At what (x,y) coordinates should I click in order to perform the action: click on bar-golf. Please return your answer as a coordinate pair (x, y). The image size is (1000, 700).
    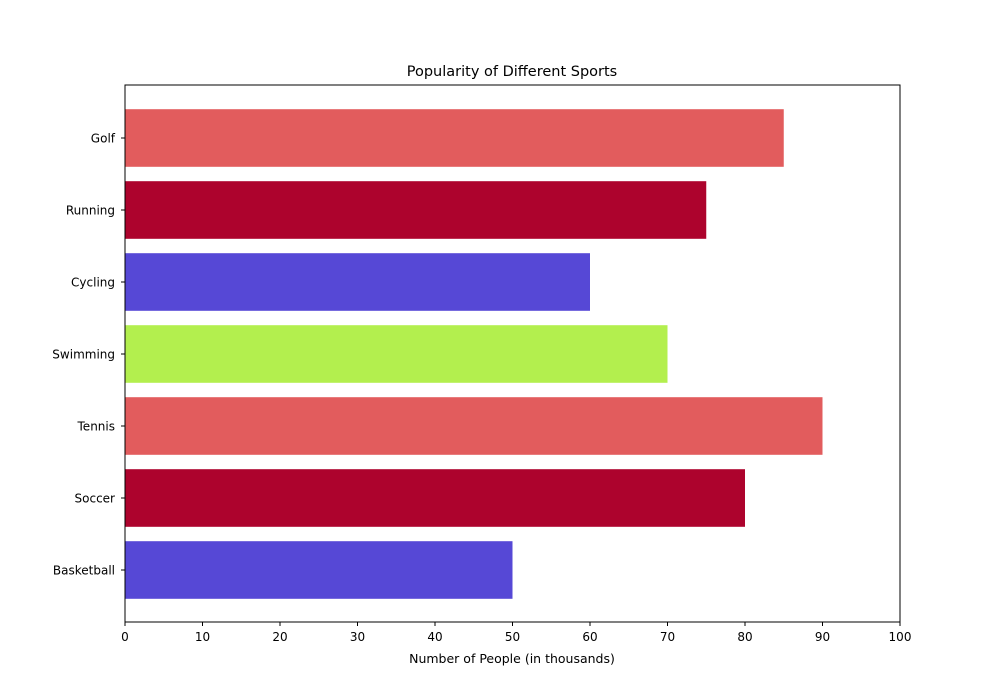
    Looking at the image, I should click on (454, 138).